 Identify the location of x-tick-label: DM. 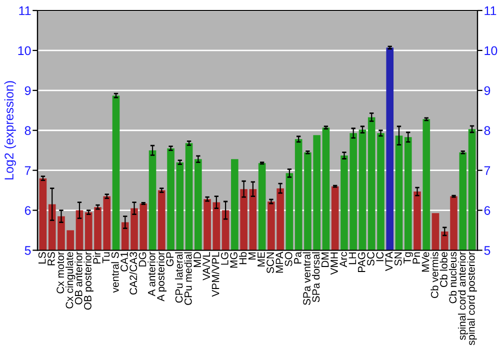
(325, 259).